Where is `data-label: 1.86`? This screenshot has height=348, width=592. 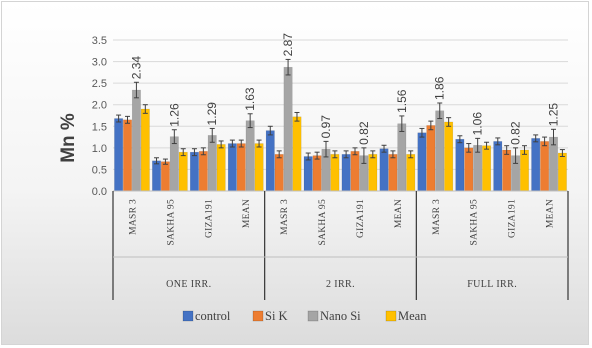 data-label: 1.86 is located at coordinates (440, 88).